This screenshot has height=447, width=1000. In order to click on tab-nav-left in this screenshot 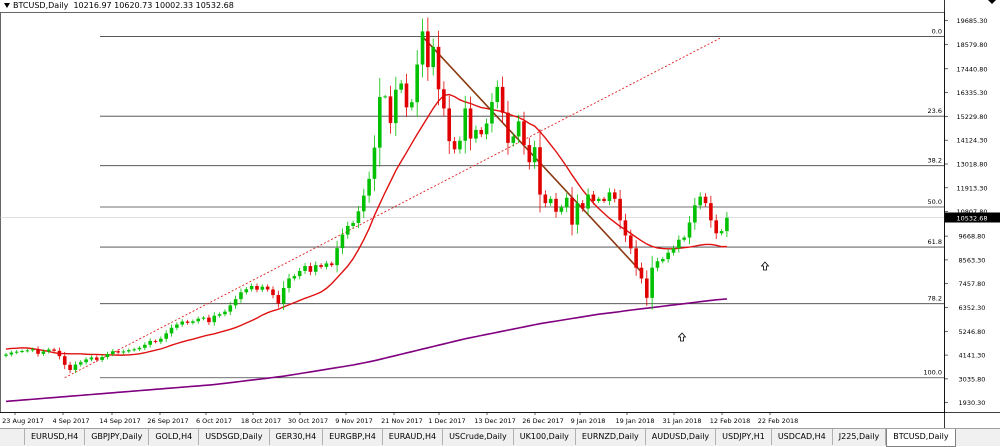, I will do `click(12, 437)`.